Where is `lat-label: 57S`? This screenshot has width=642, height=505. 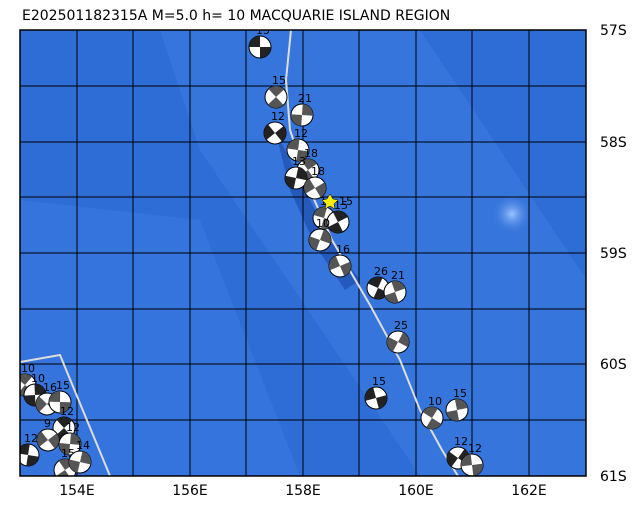 lat-label: 57S is located at coordinates (613, 31).